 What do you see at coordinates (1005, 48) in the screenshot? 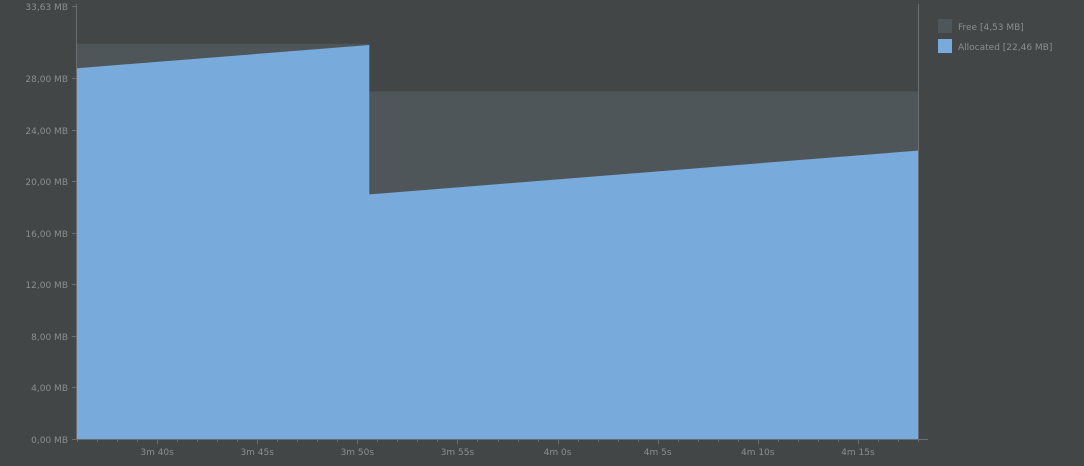
I see `legend-label: Allocated [22,46 MB]` at bounding box center [1005, 48].